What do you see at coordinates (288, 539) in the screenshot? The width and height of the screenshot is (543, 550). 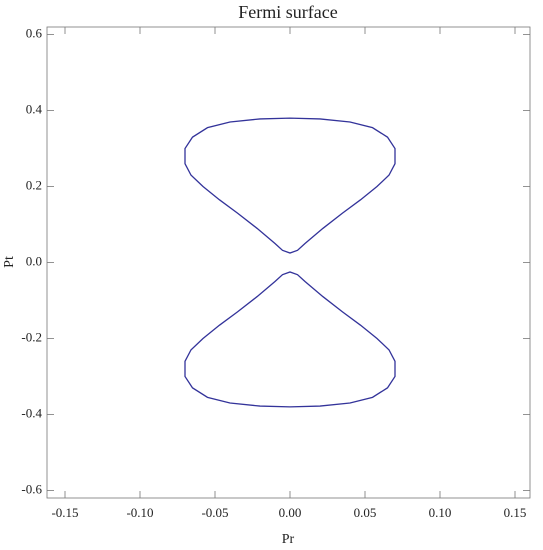 I see `x-axis-label: Pr` at bounding box center [288, 539].